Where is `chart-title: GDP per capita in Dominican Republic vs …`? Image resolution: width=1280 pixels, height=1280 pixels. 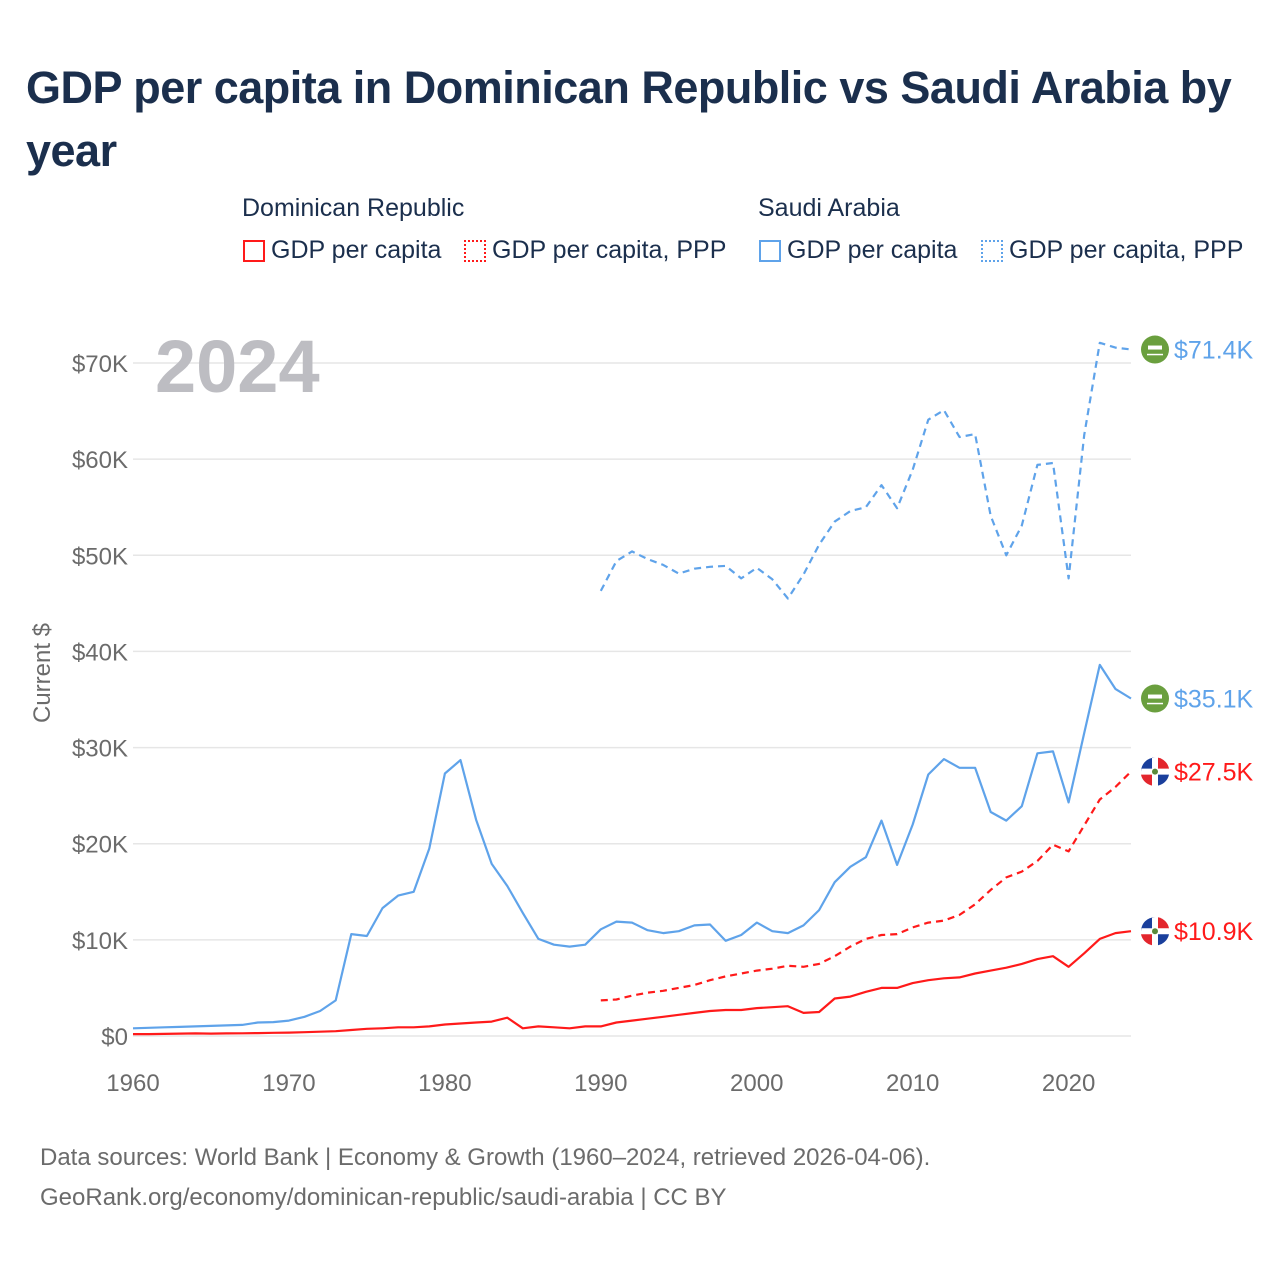
chart-title: GDP per capita in Dominican Republic vs … is located at coordinates (629, 119).